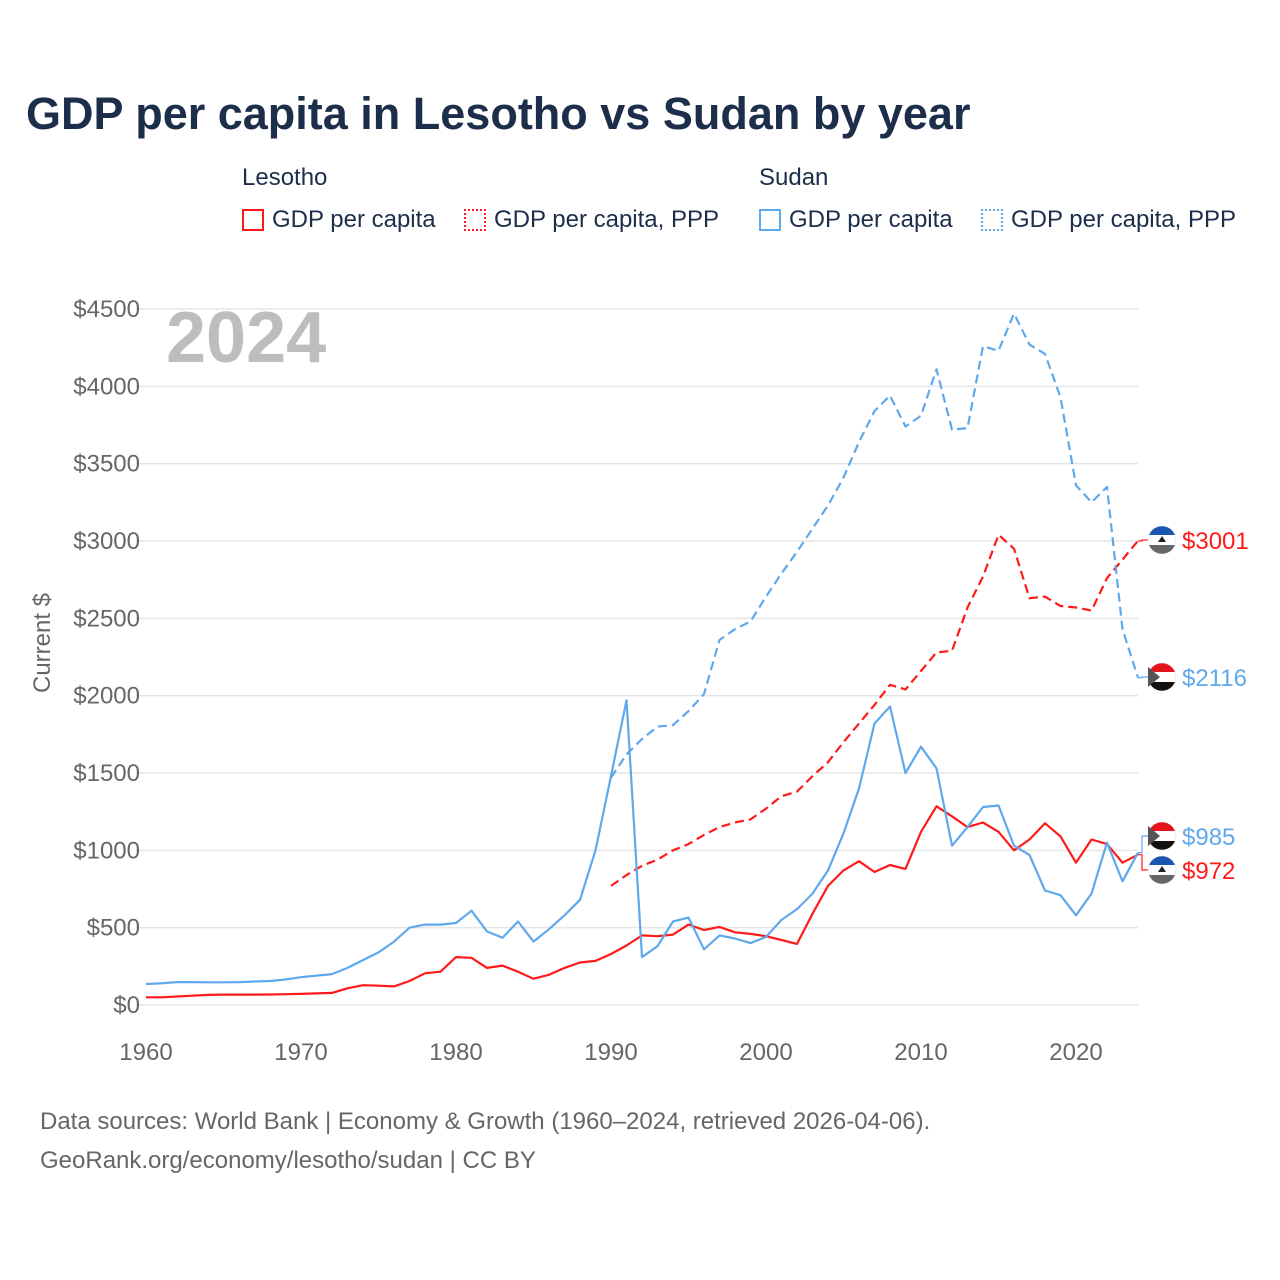  What do you see at coordinates (610, 1052) in the screenshot?
I see `x-tick-label: 1990` at bounding box center [610, 1052].